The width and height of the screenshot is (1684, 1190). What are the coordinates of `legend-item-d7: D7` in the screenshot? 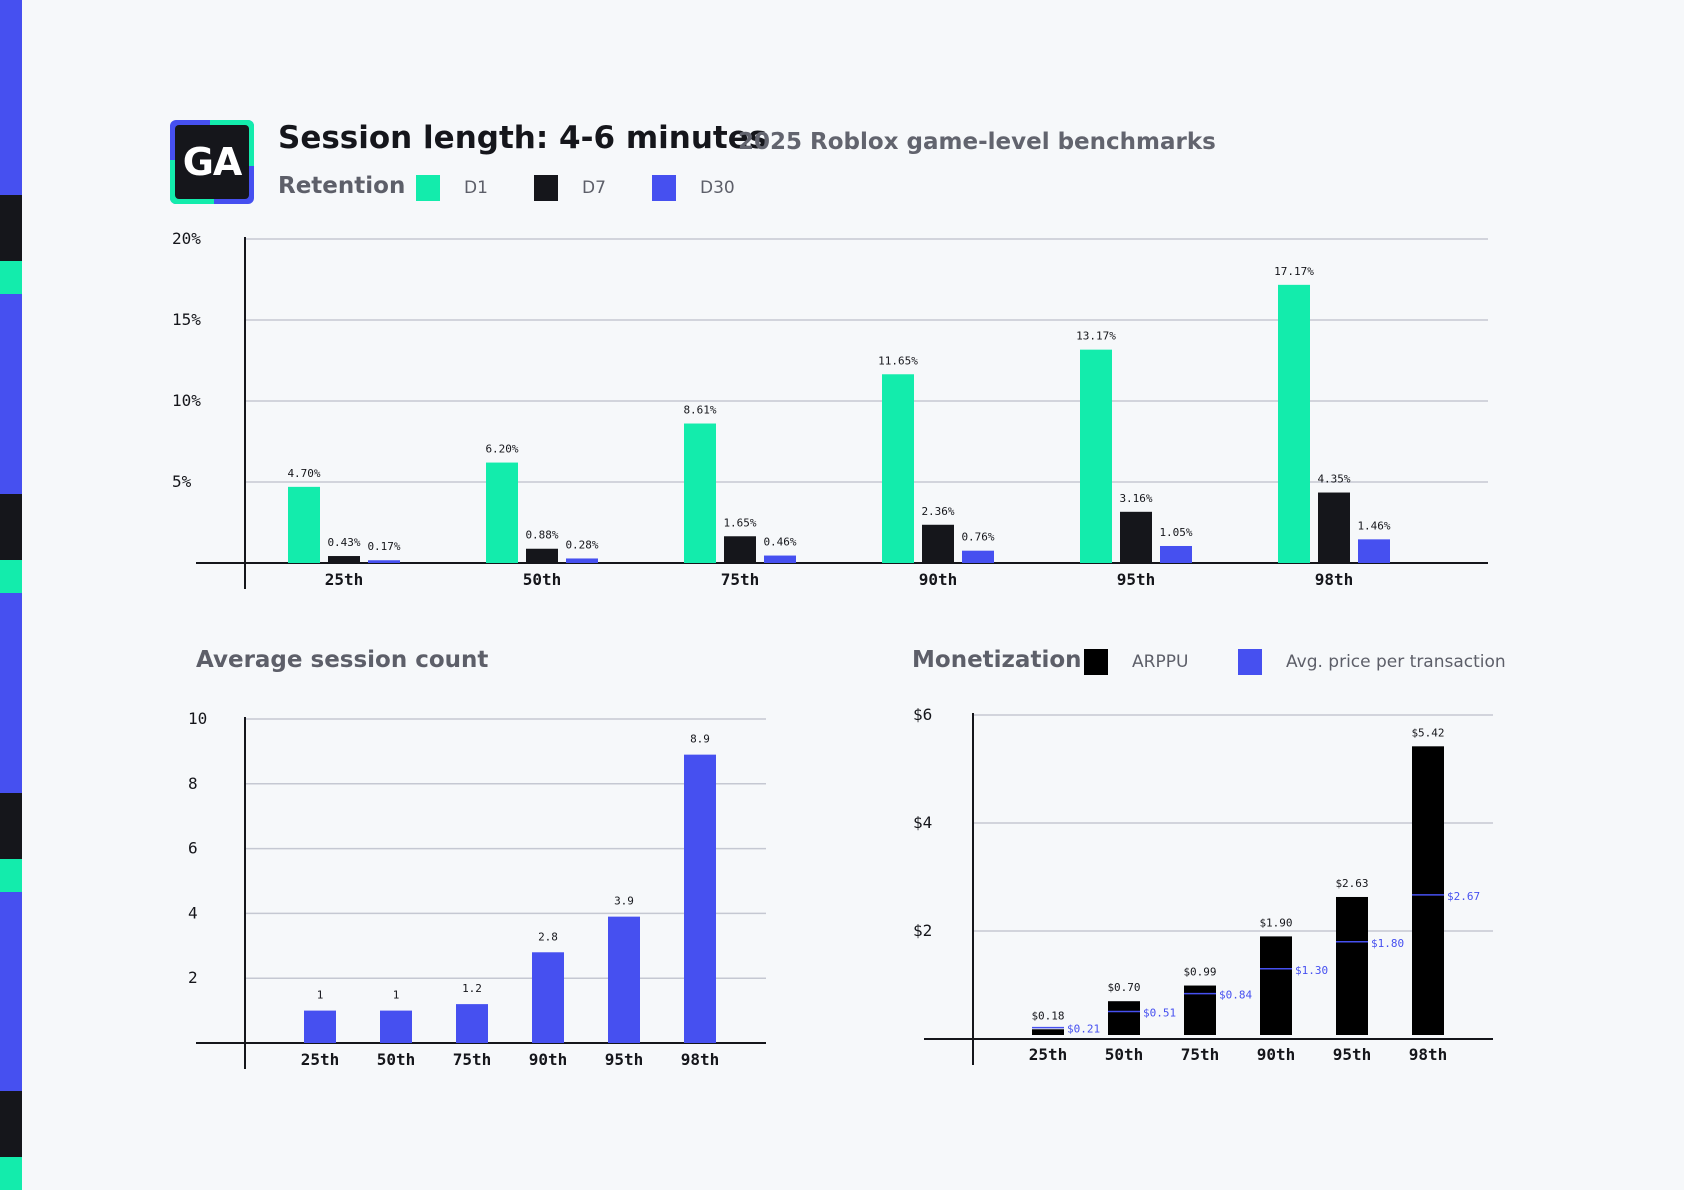 It's located at (570, 188).